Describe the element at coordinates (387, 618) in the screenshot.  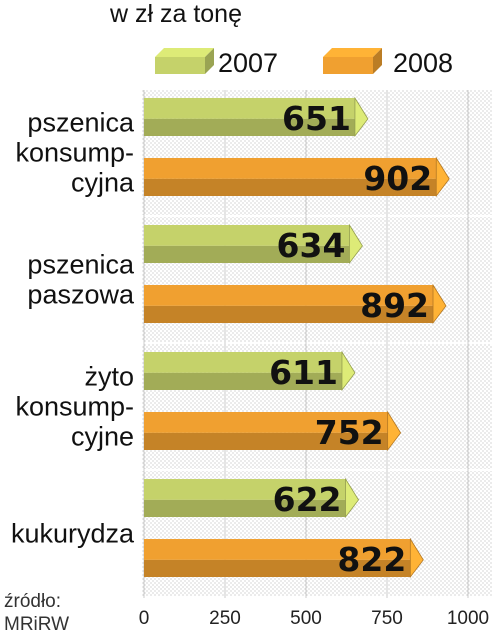
I see `x-tick-label: 750` at that location.